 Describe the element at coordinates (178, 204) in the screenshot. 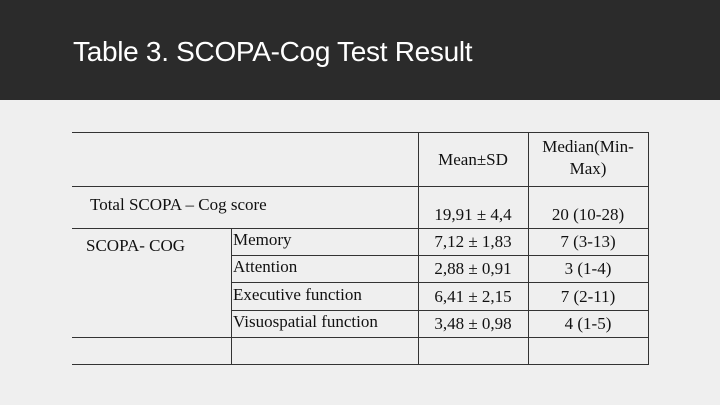

I see `row-label: Total SCOPA – Cog score` at that location.